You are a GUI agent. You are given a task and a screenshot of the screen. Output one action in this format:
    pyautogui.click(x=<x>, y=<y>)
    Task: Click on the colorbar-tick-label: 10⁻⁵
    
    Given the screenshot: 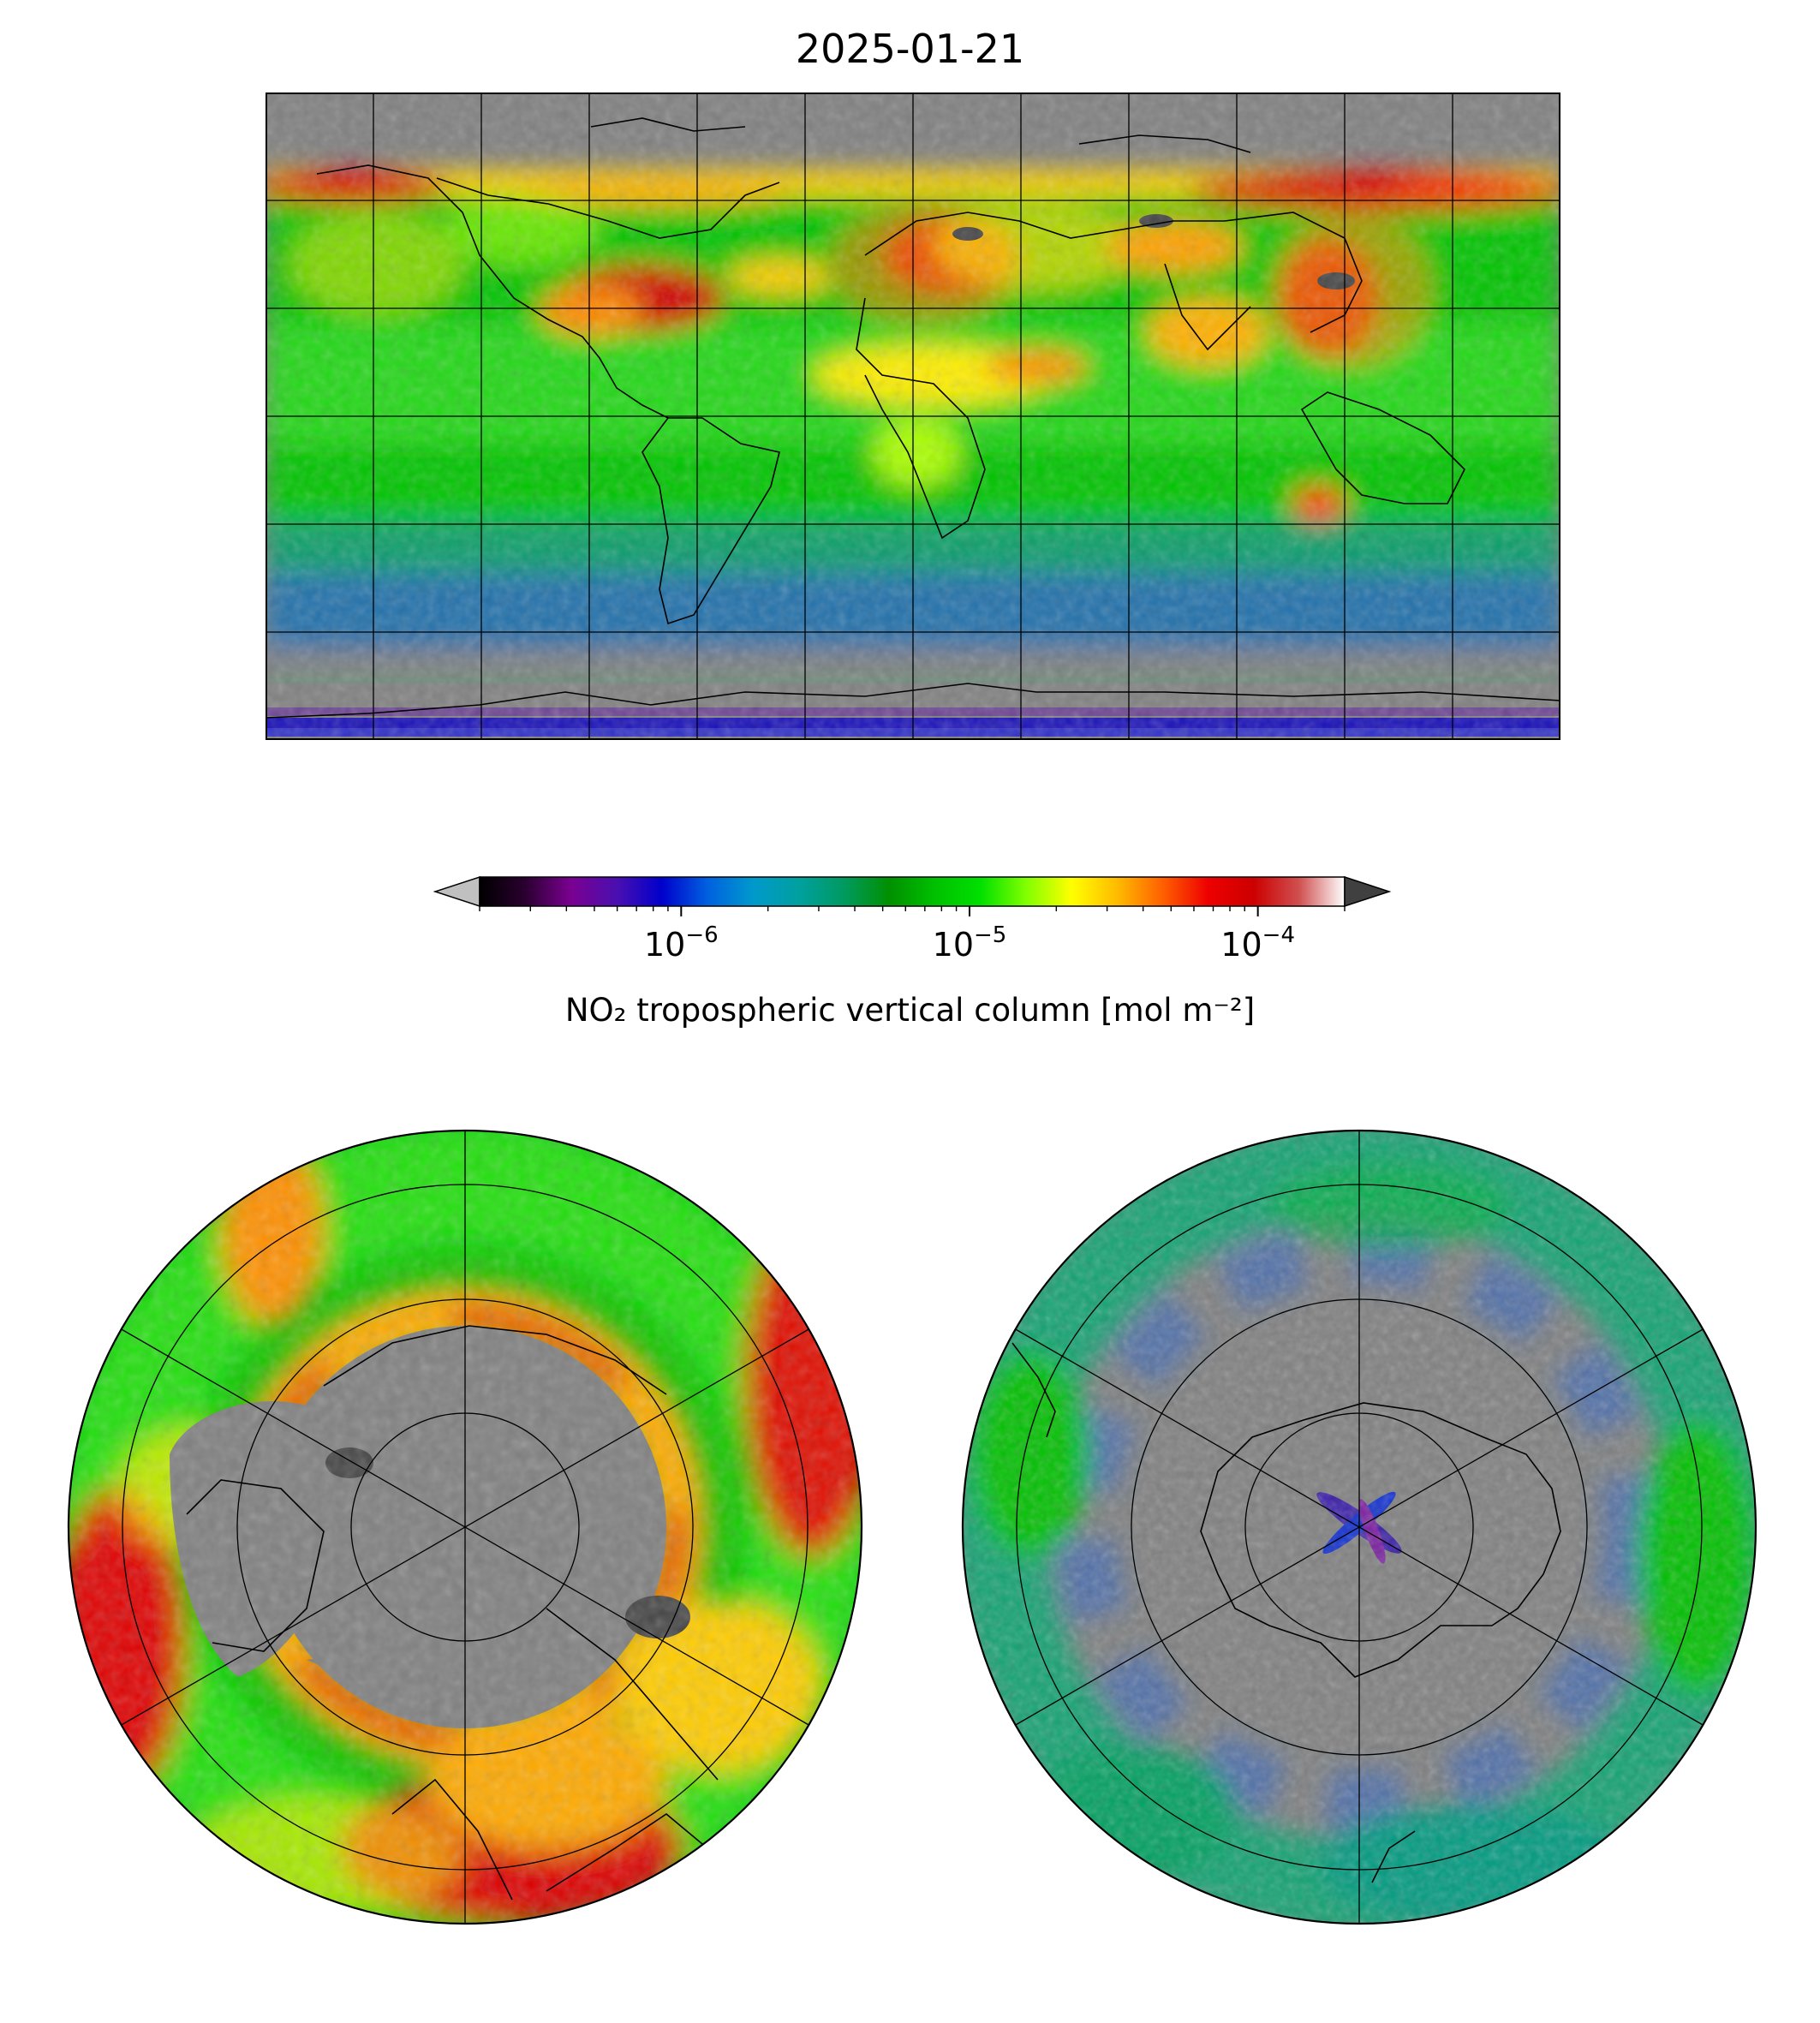 What is the action you would take?
    pyautogui.click(x=970, y=943)
    